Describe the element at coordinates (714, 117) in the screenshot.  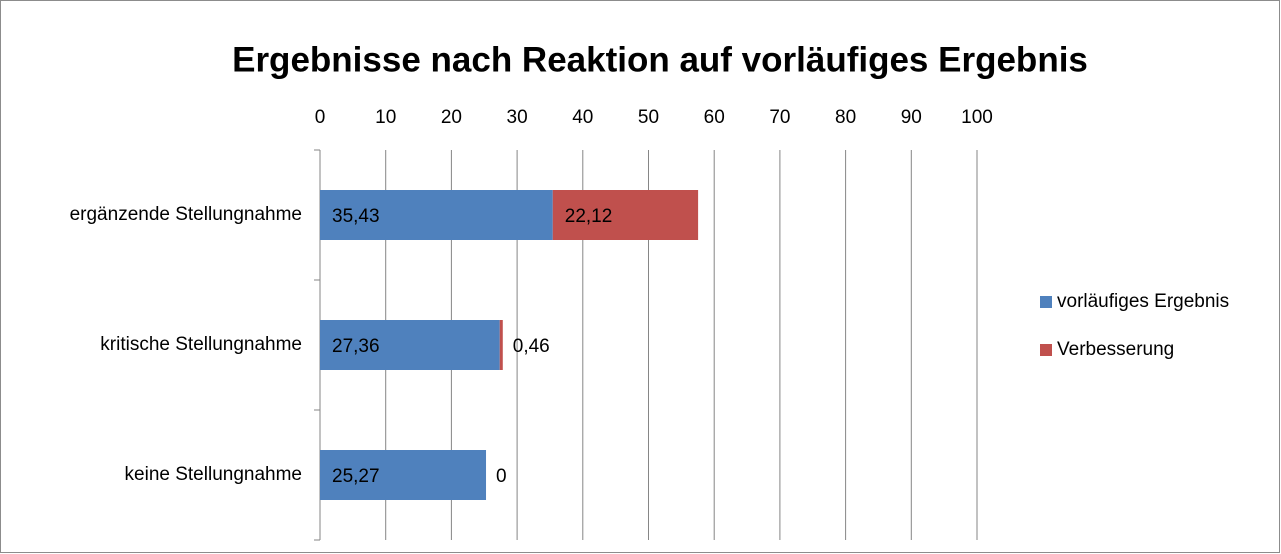
I see `x-tick-label: 60` at that location.